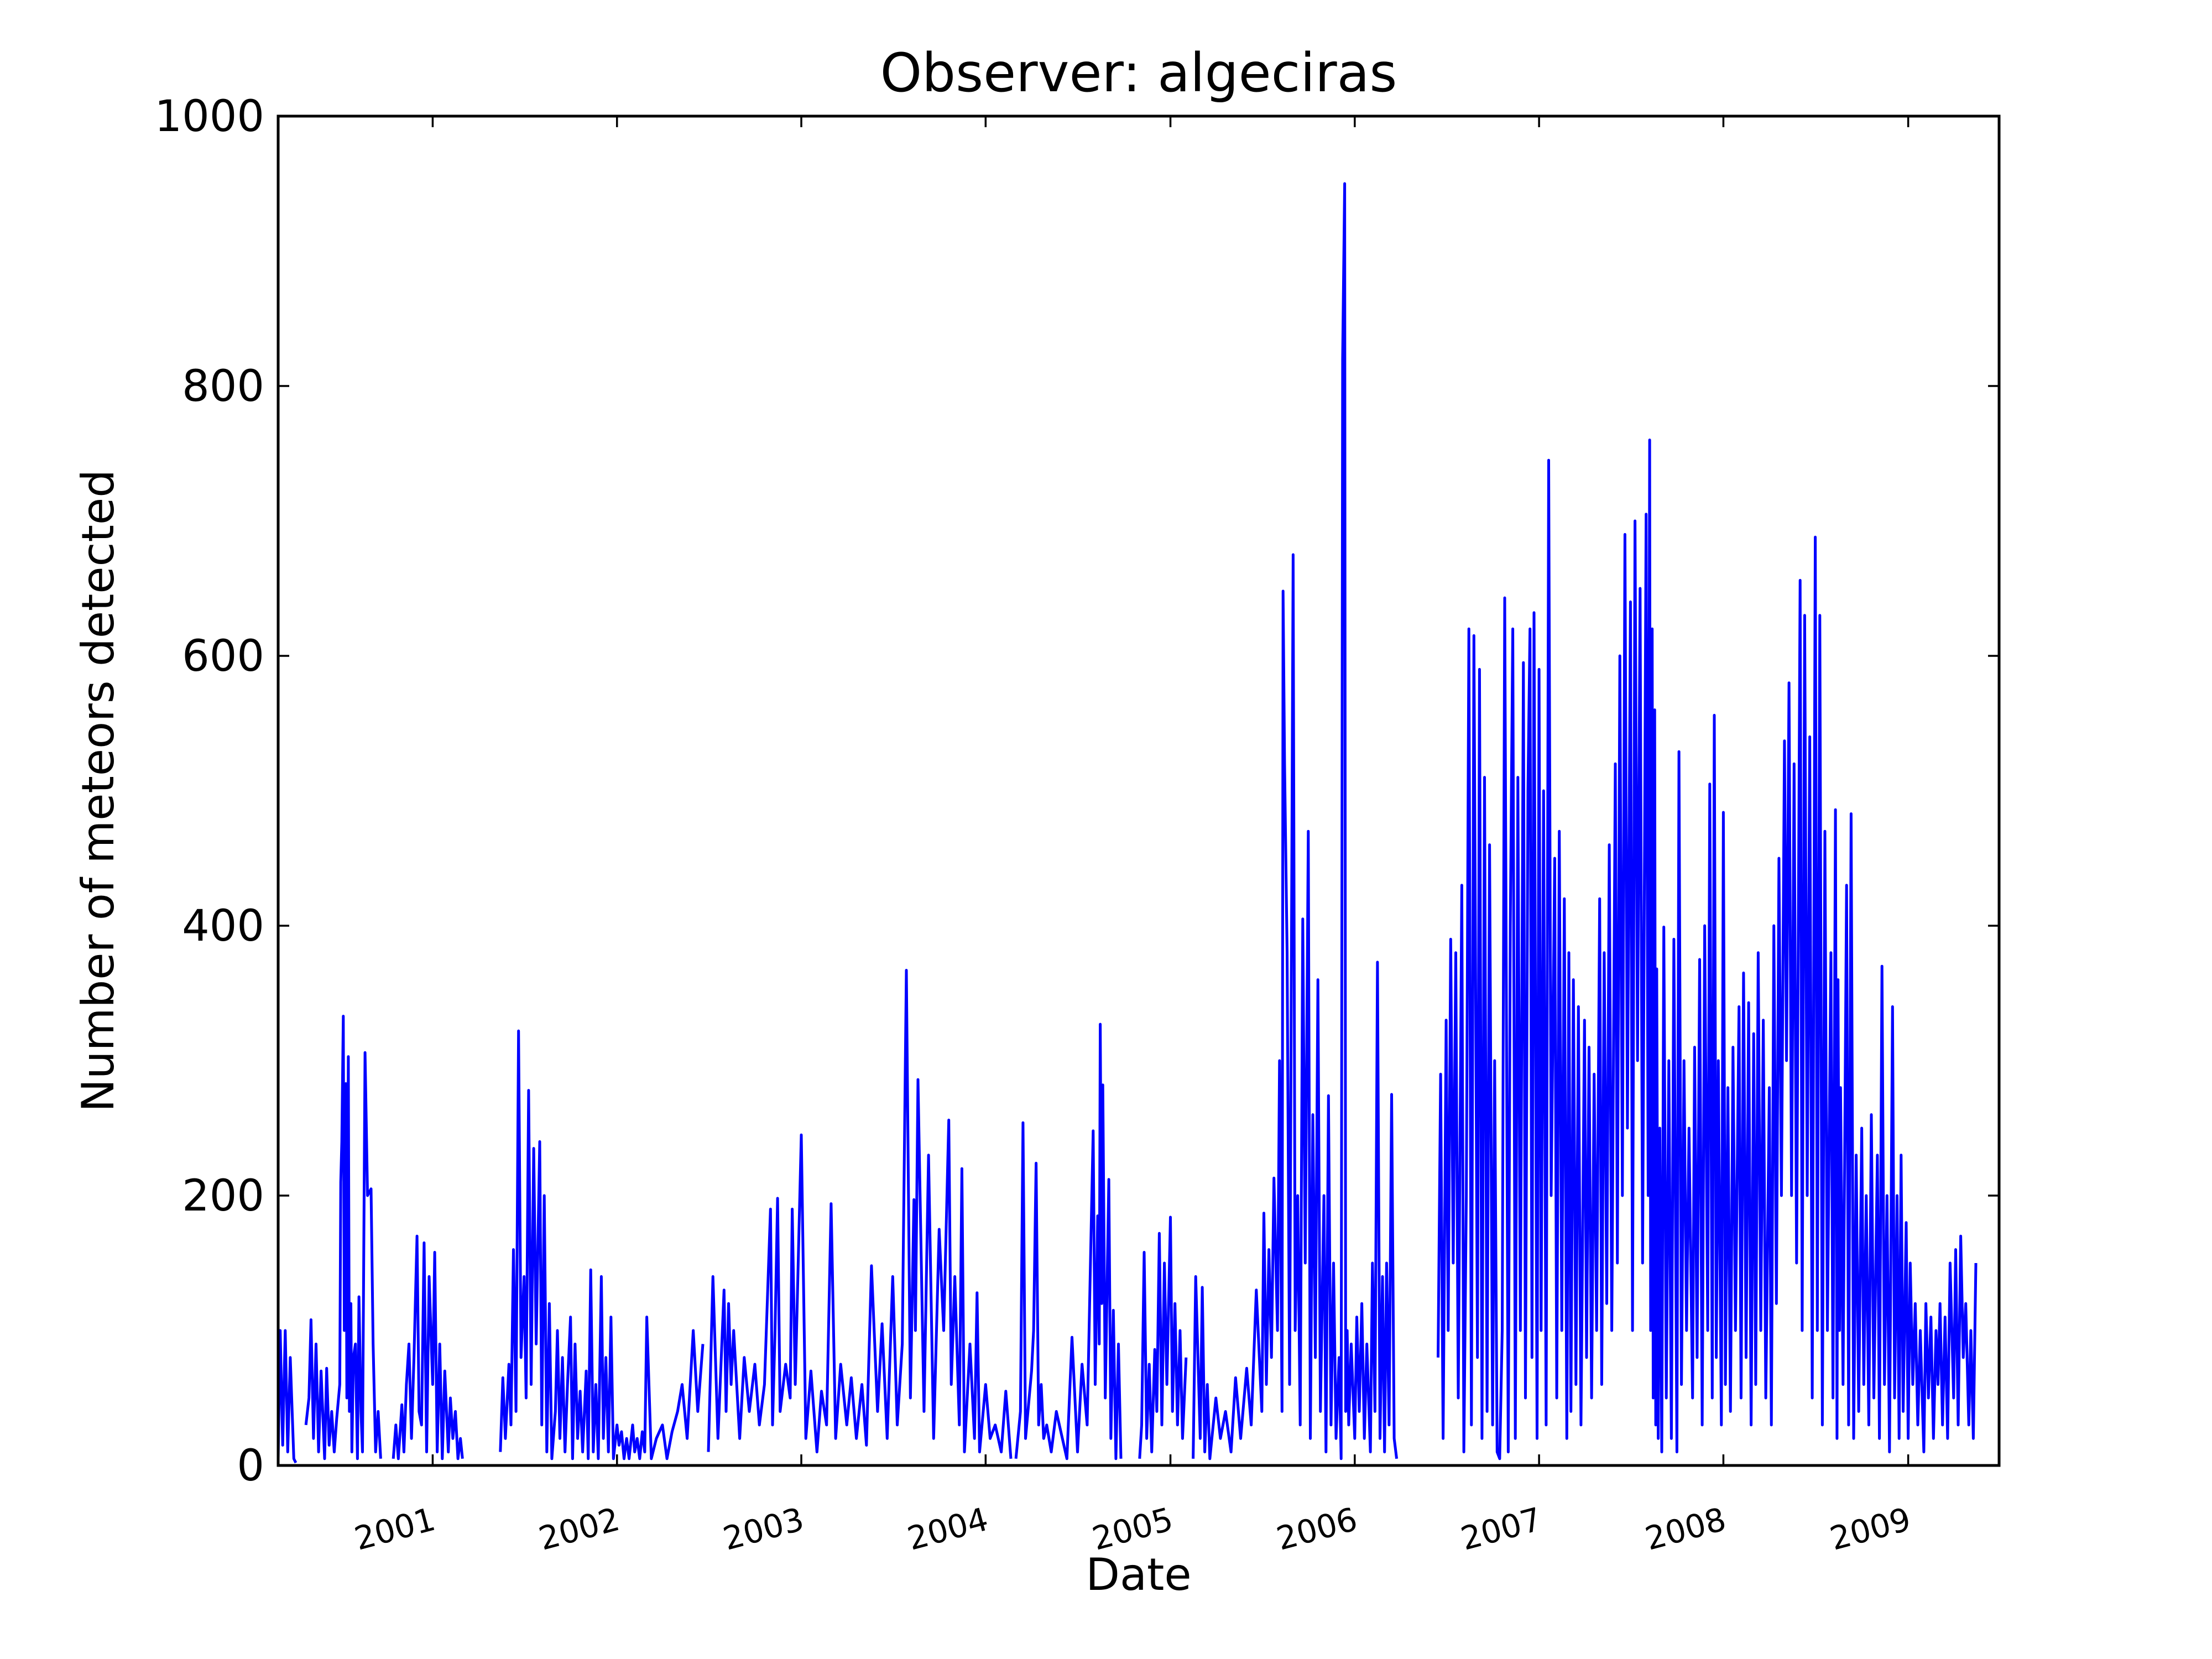  Describe the element at coordinates (395, 1529) in the screenshot. I see `x-tick-label: 2001` at that location.